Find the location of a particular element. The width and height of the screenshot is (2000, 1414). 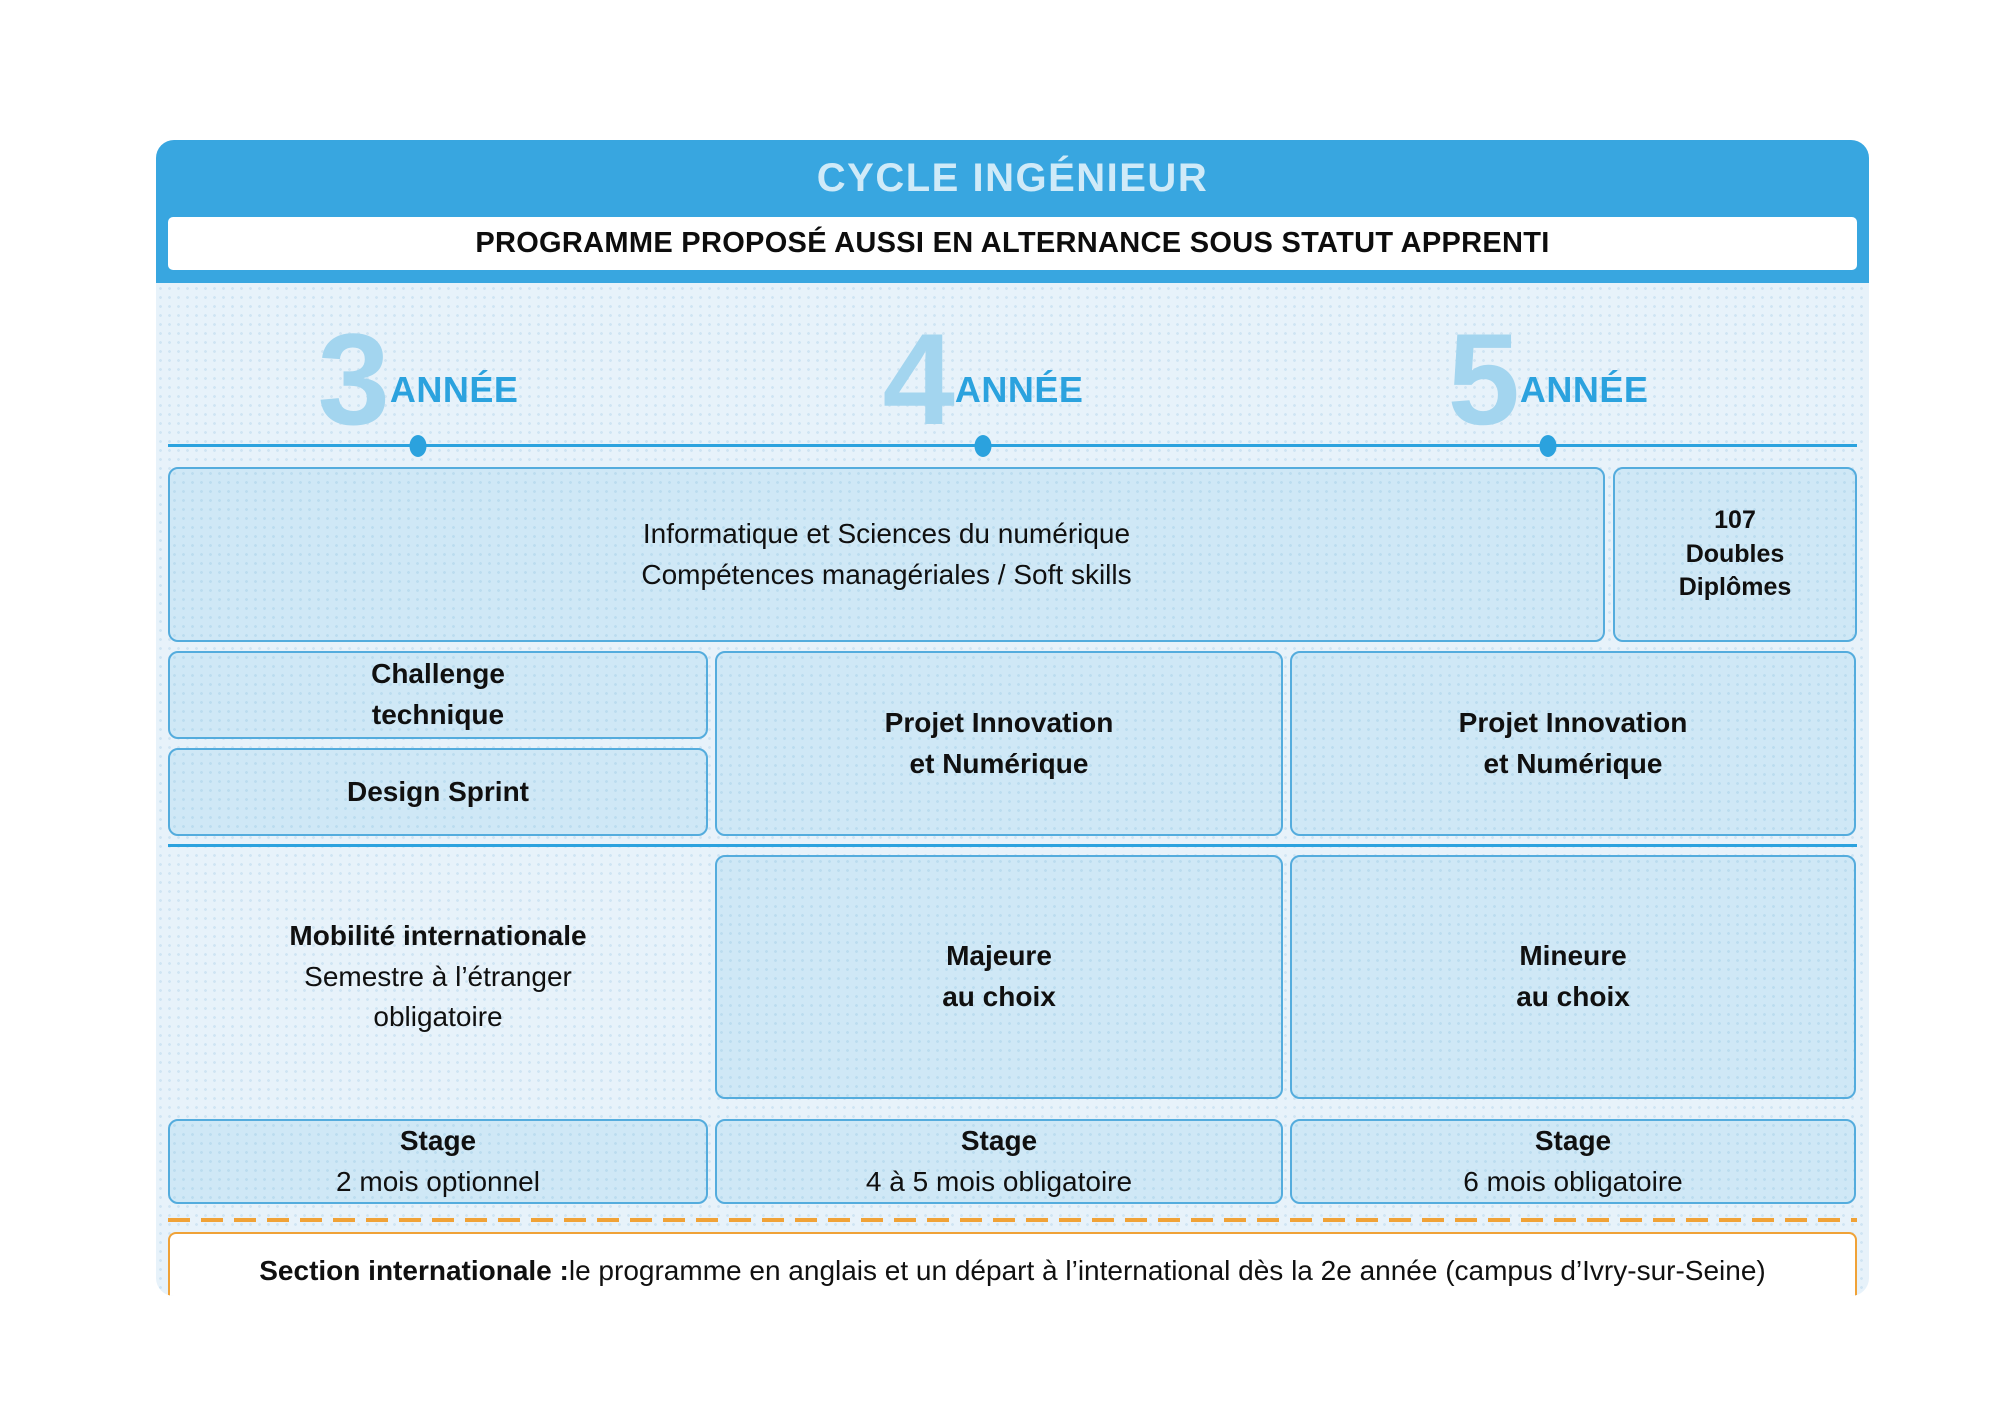

year-3-header: 3 ANNÉE is located at coordinates (418, 378).